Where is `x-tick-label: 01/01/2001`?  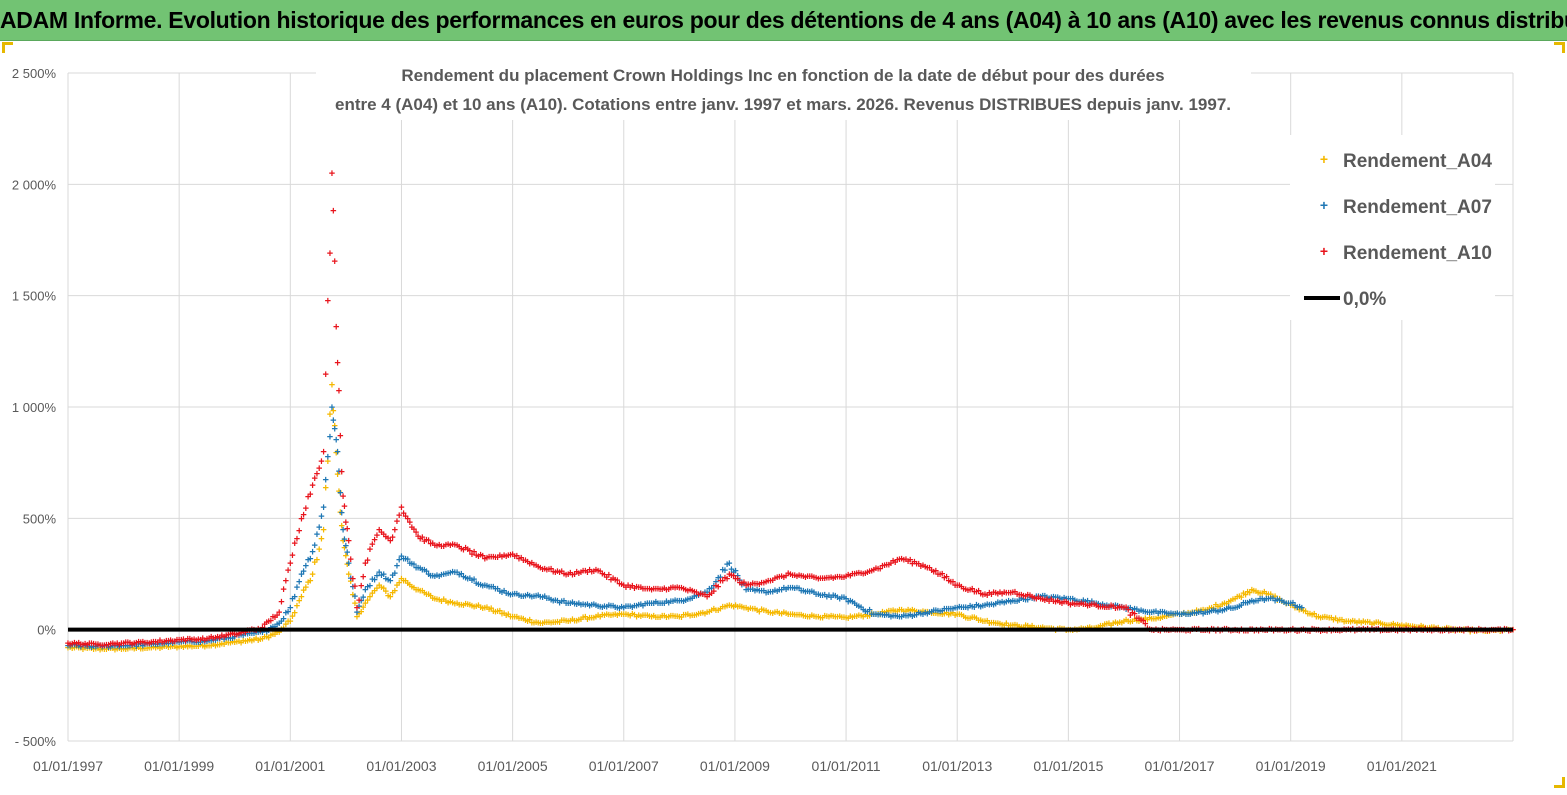 x-tick-label: 01/01/2001 is located at coordinates (290, 766).